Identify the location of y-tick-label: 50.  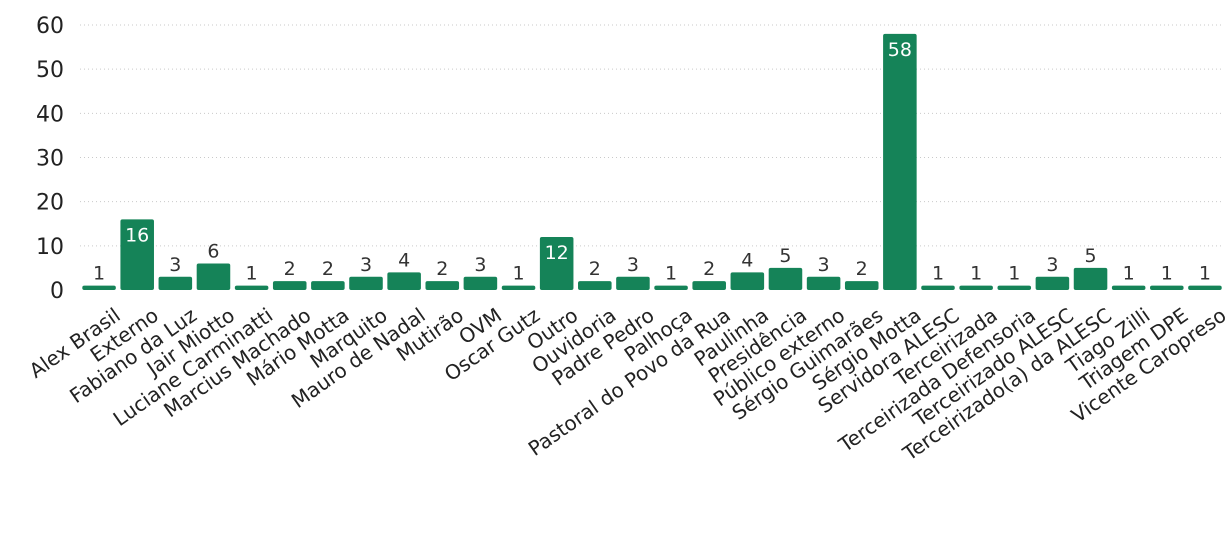
(50, 70).